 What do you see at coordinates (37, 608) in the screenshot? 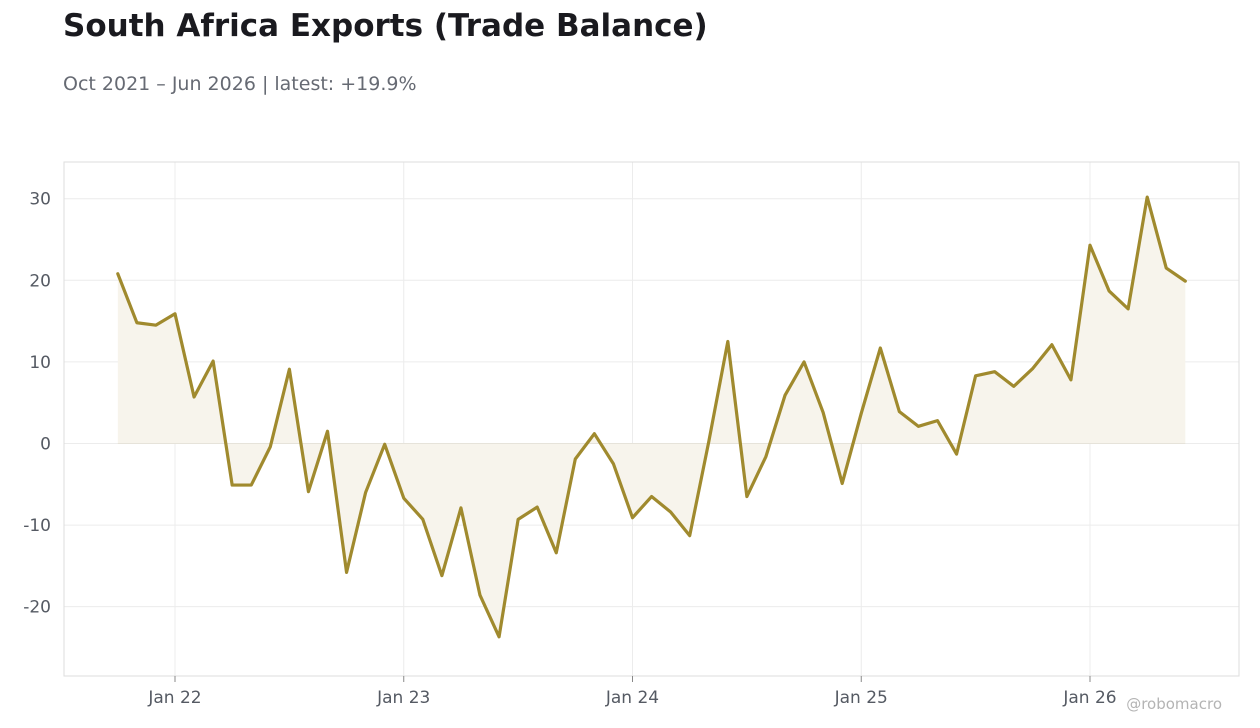
I see `y-tick-label: -20` at bounding box center [37, 608].